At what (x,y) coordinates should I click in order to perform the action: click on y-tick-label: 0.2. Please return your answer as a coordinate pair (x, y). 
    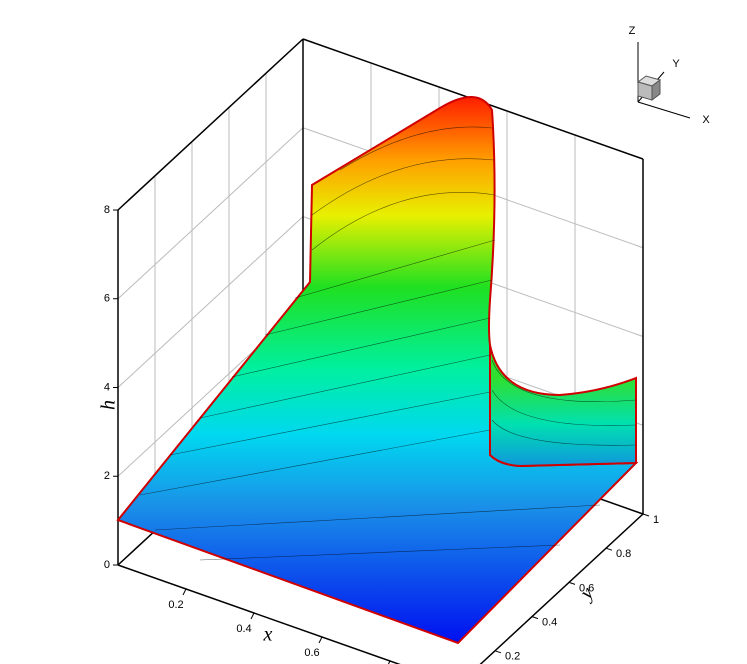
    Looking at the image, I should click on (512, 657).